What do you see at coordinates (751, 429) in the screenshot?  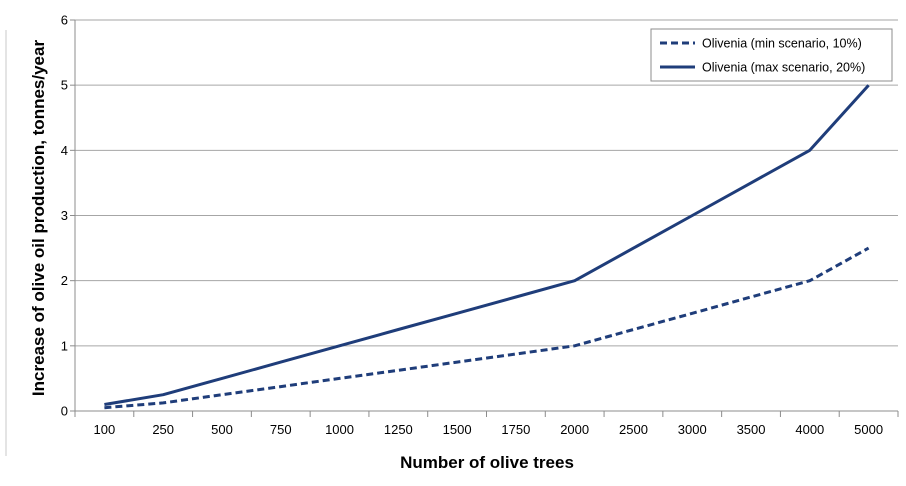 I see `x-tick-label: 3500` at bounding box center [751, 429].